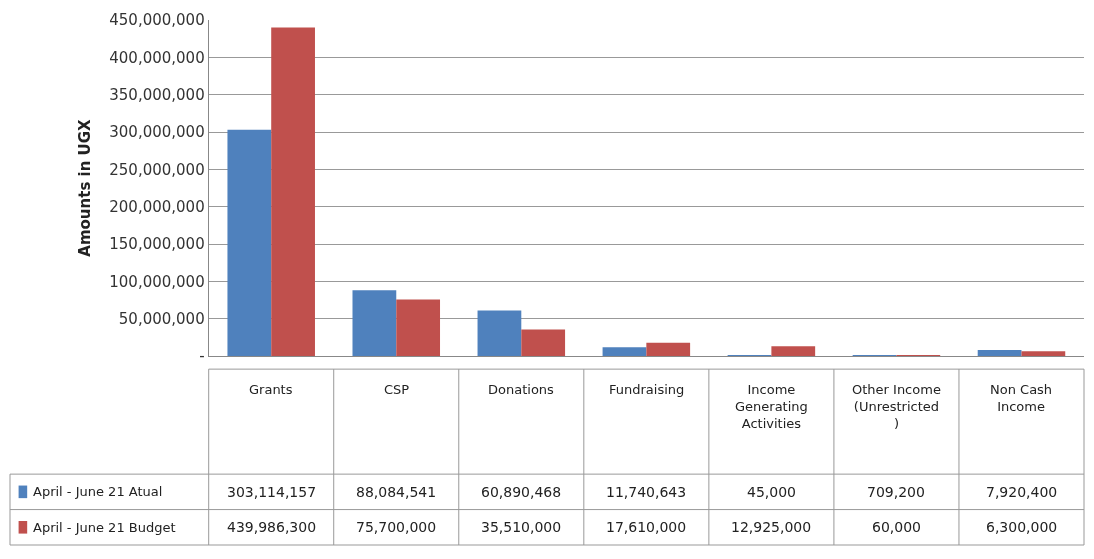 The width and height of the screenshot is (1094, 559). What do you see at coordinates (157, 169) in the screenshot?
I see `y-tick-label: 250,000,000` at bounding box center [157, 169].